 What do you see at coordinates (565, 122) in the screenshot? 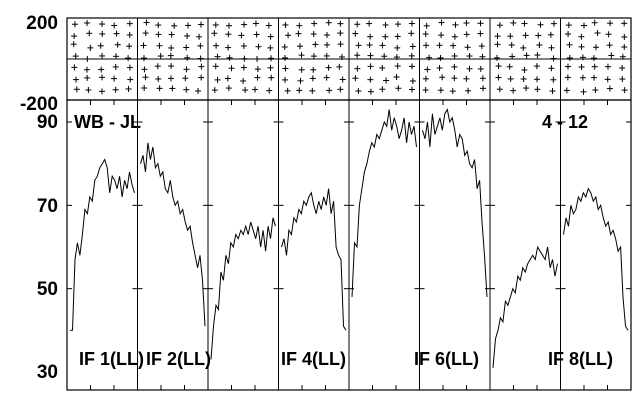
I see `chart-title-right: 4 - 12` at bounding box center [565, 122].